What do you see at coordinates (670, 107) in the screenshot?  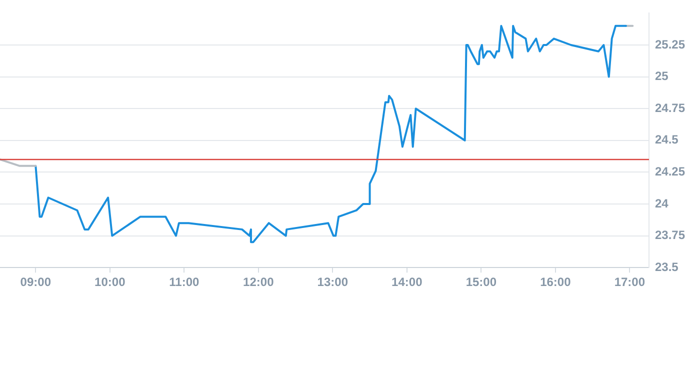 I see `y-tick-label: 24.75` at bounding box center [670, 107].